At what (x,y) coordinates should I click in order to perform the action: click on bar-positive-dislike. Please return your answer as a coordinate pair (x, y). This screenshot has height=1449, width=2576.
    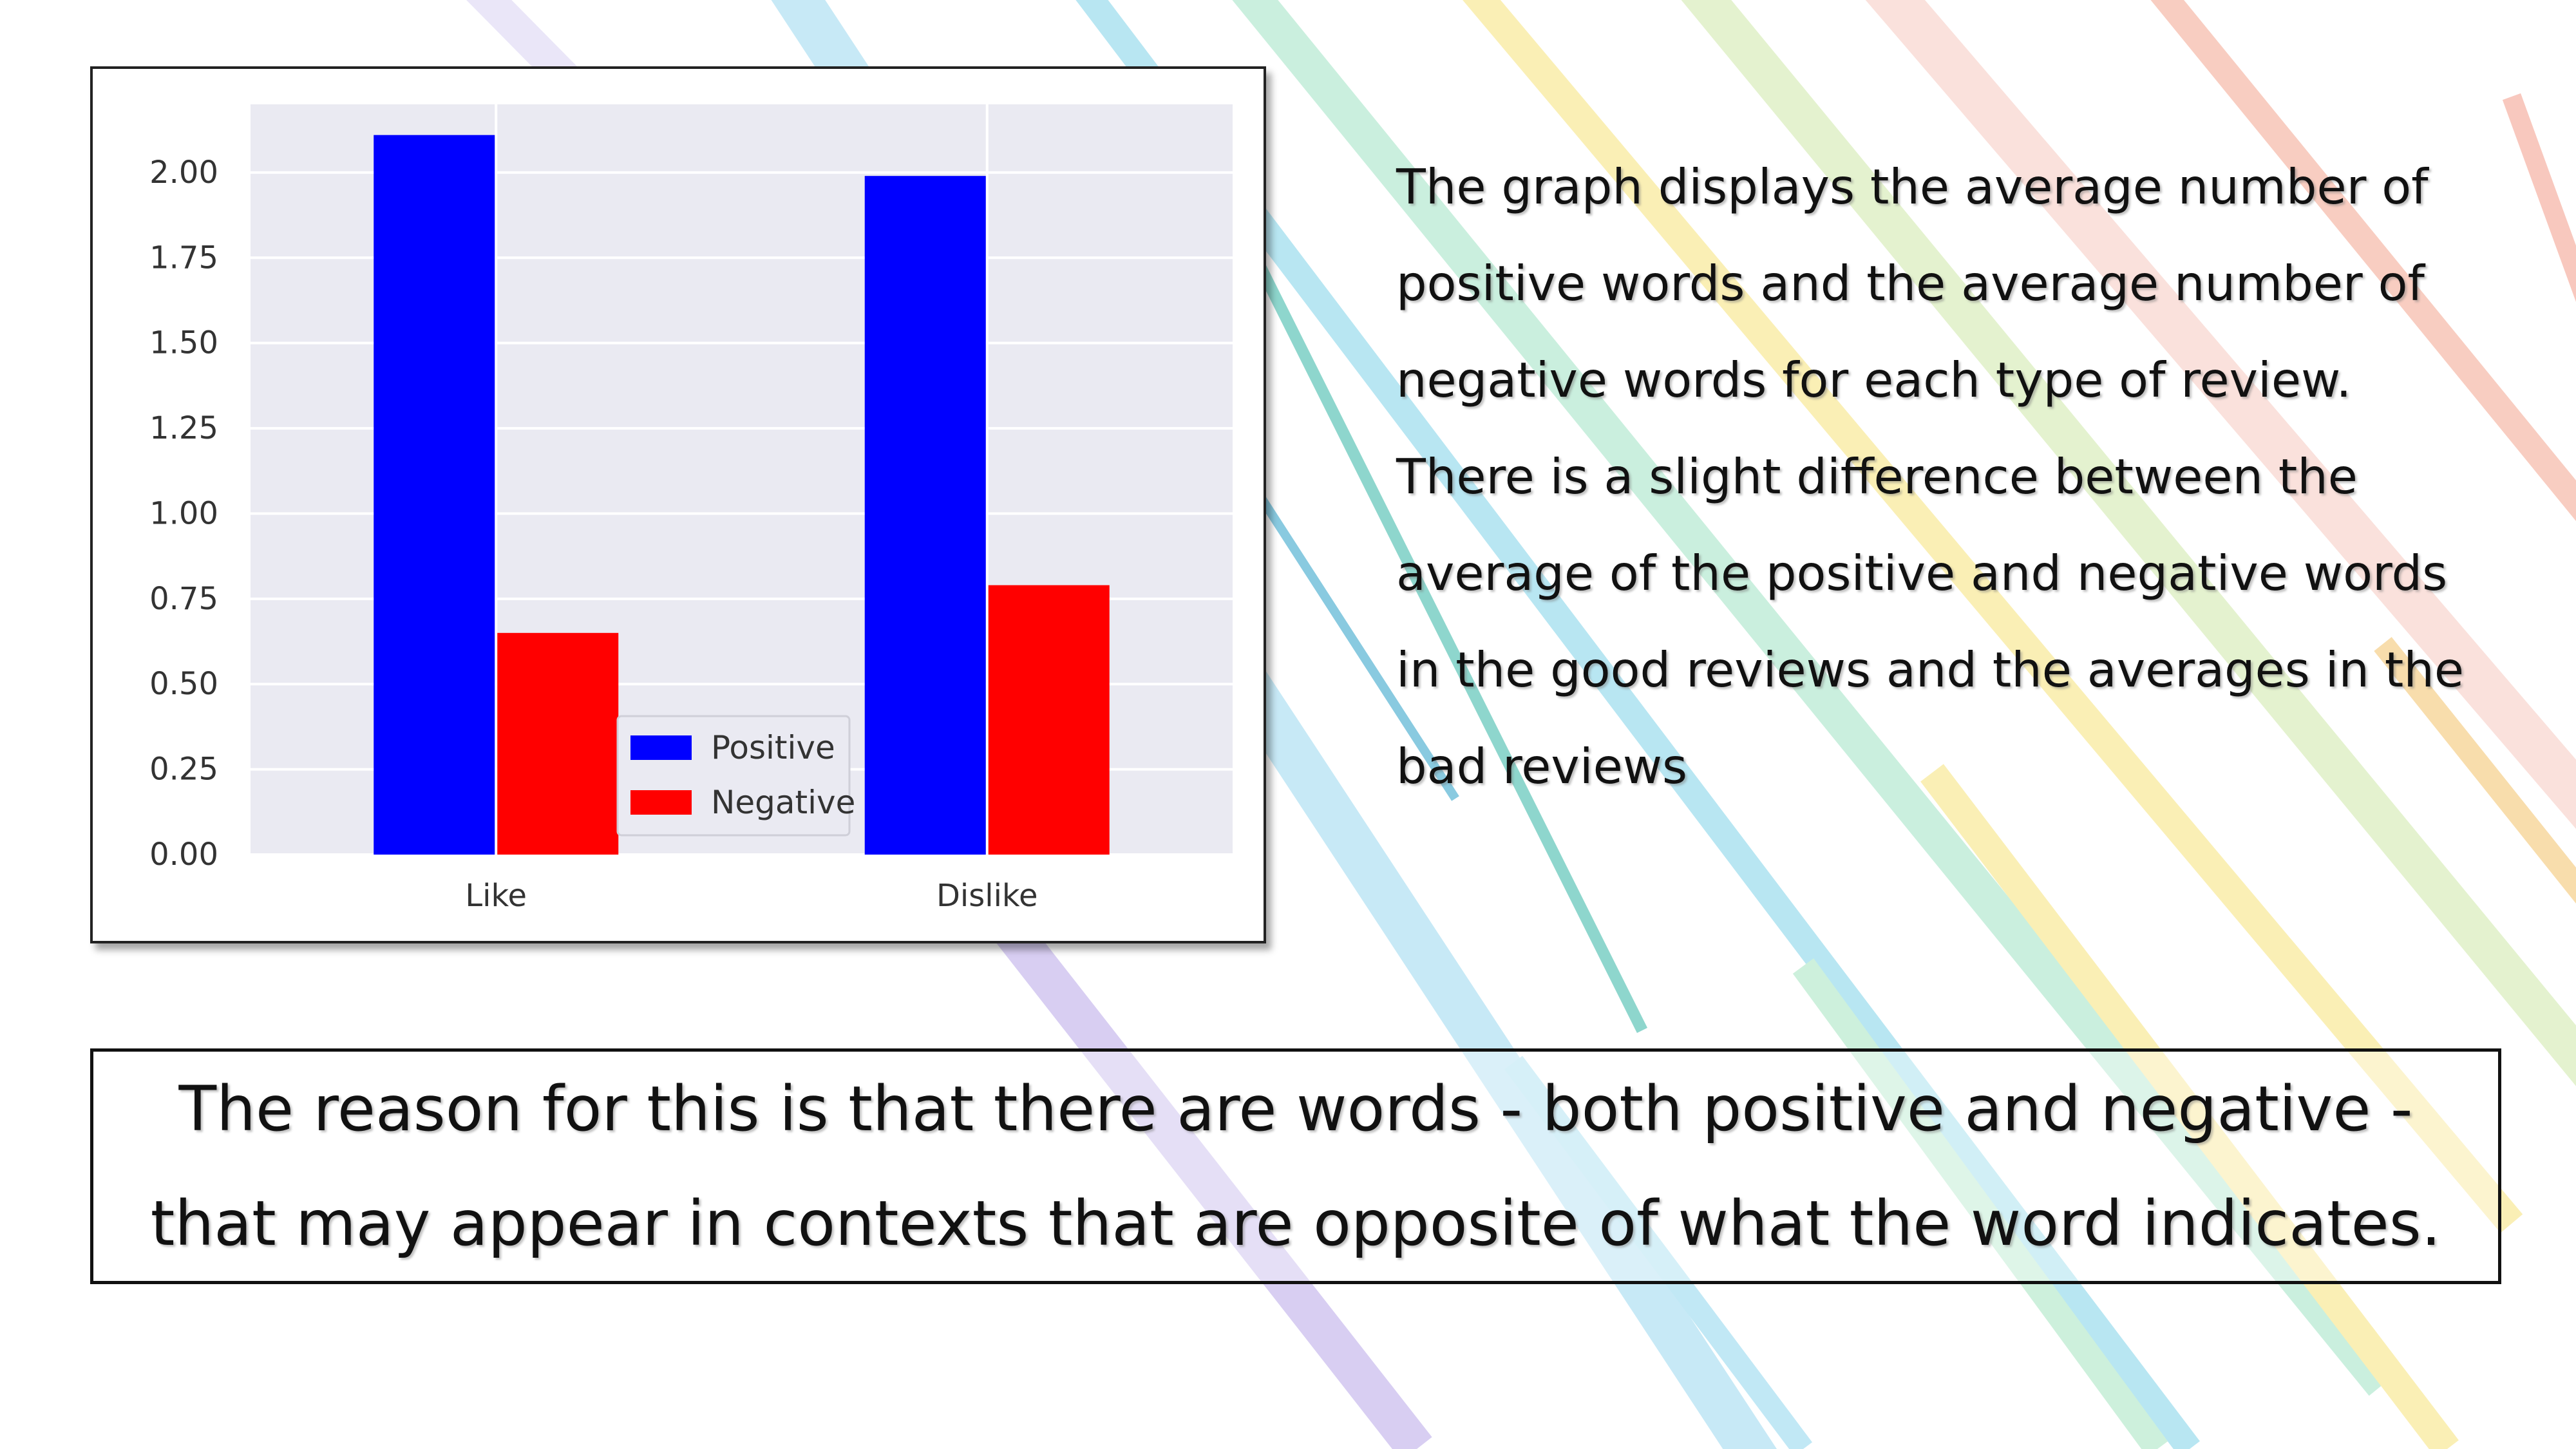
    Looking at the image, I should click on (925, 515).